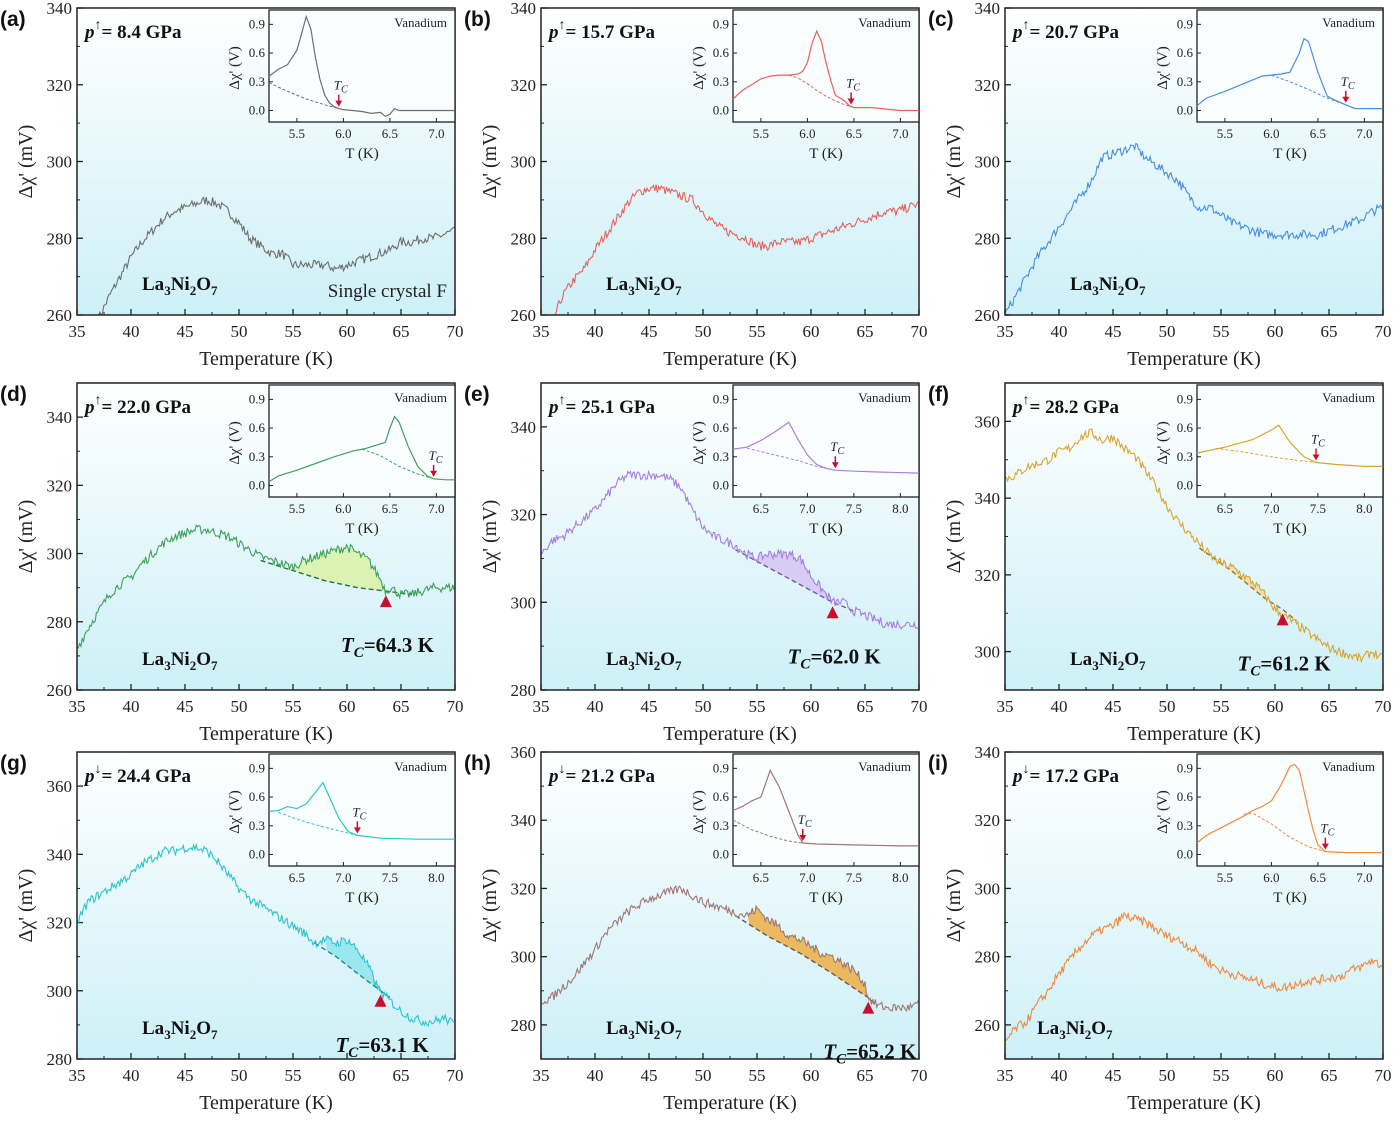 The height and width of the screenshot is (1121, 1400). I want to click on tc-subscript: C, so click(841, 1060).